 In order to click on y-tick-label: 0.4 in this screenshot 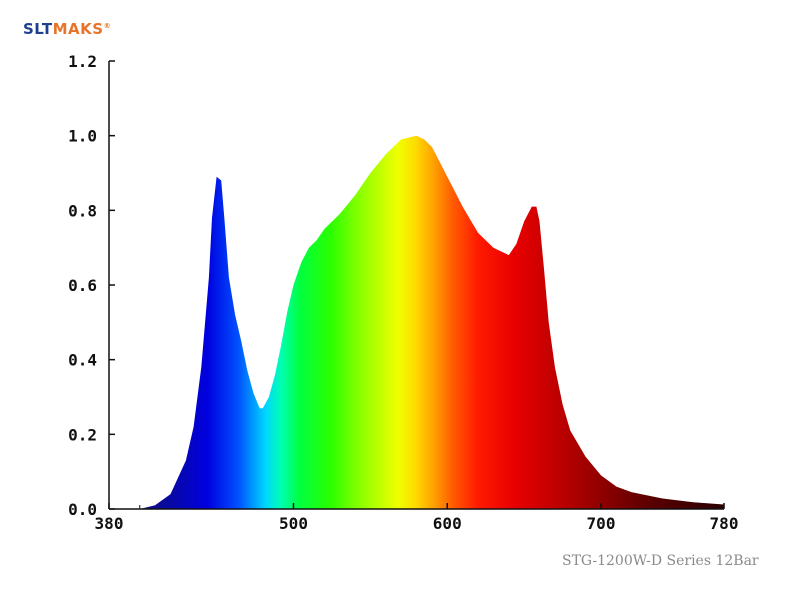, I will do `click(82, 360)`.